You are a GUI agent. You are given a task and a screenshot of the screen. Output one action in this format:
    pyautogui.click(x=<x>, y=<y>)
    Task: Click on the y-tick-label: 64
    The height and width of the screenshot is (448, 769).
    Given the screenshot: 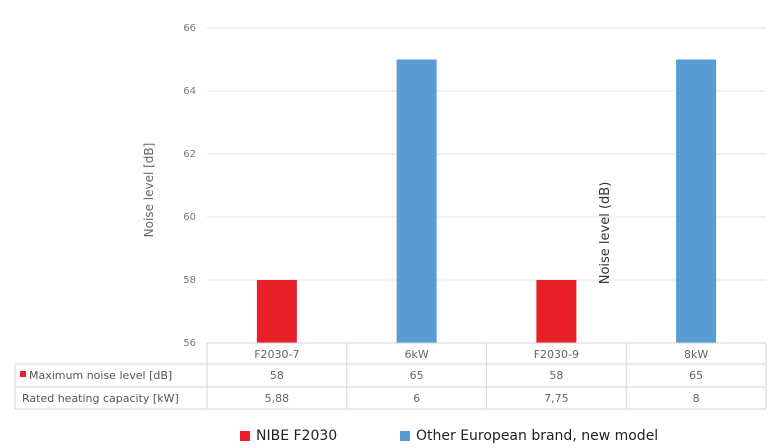 What is the action you would take?
    pyautogui.click(x=189, y=91)
    